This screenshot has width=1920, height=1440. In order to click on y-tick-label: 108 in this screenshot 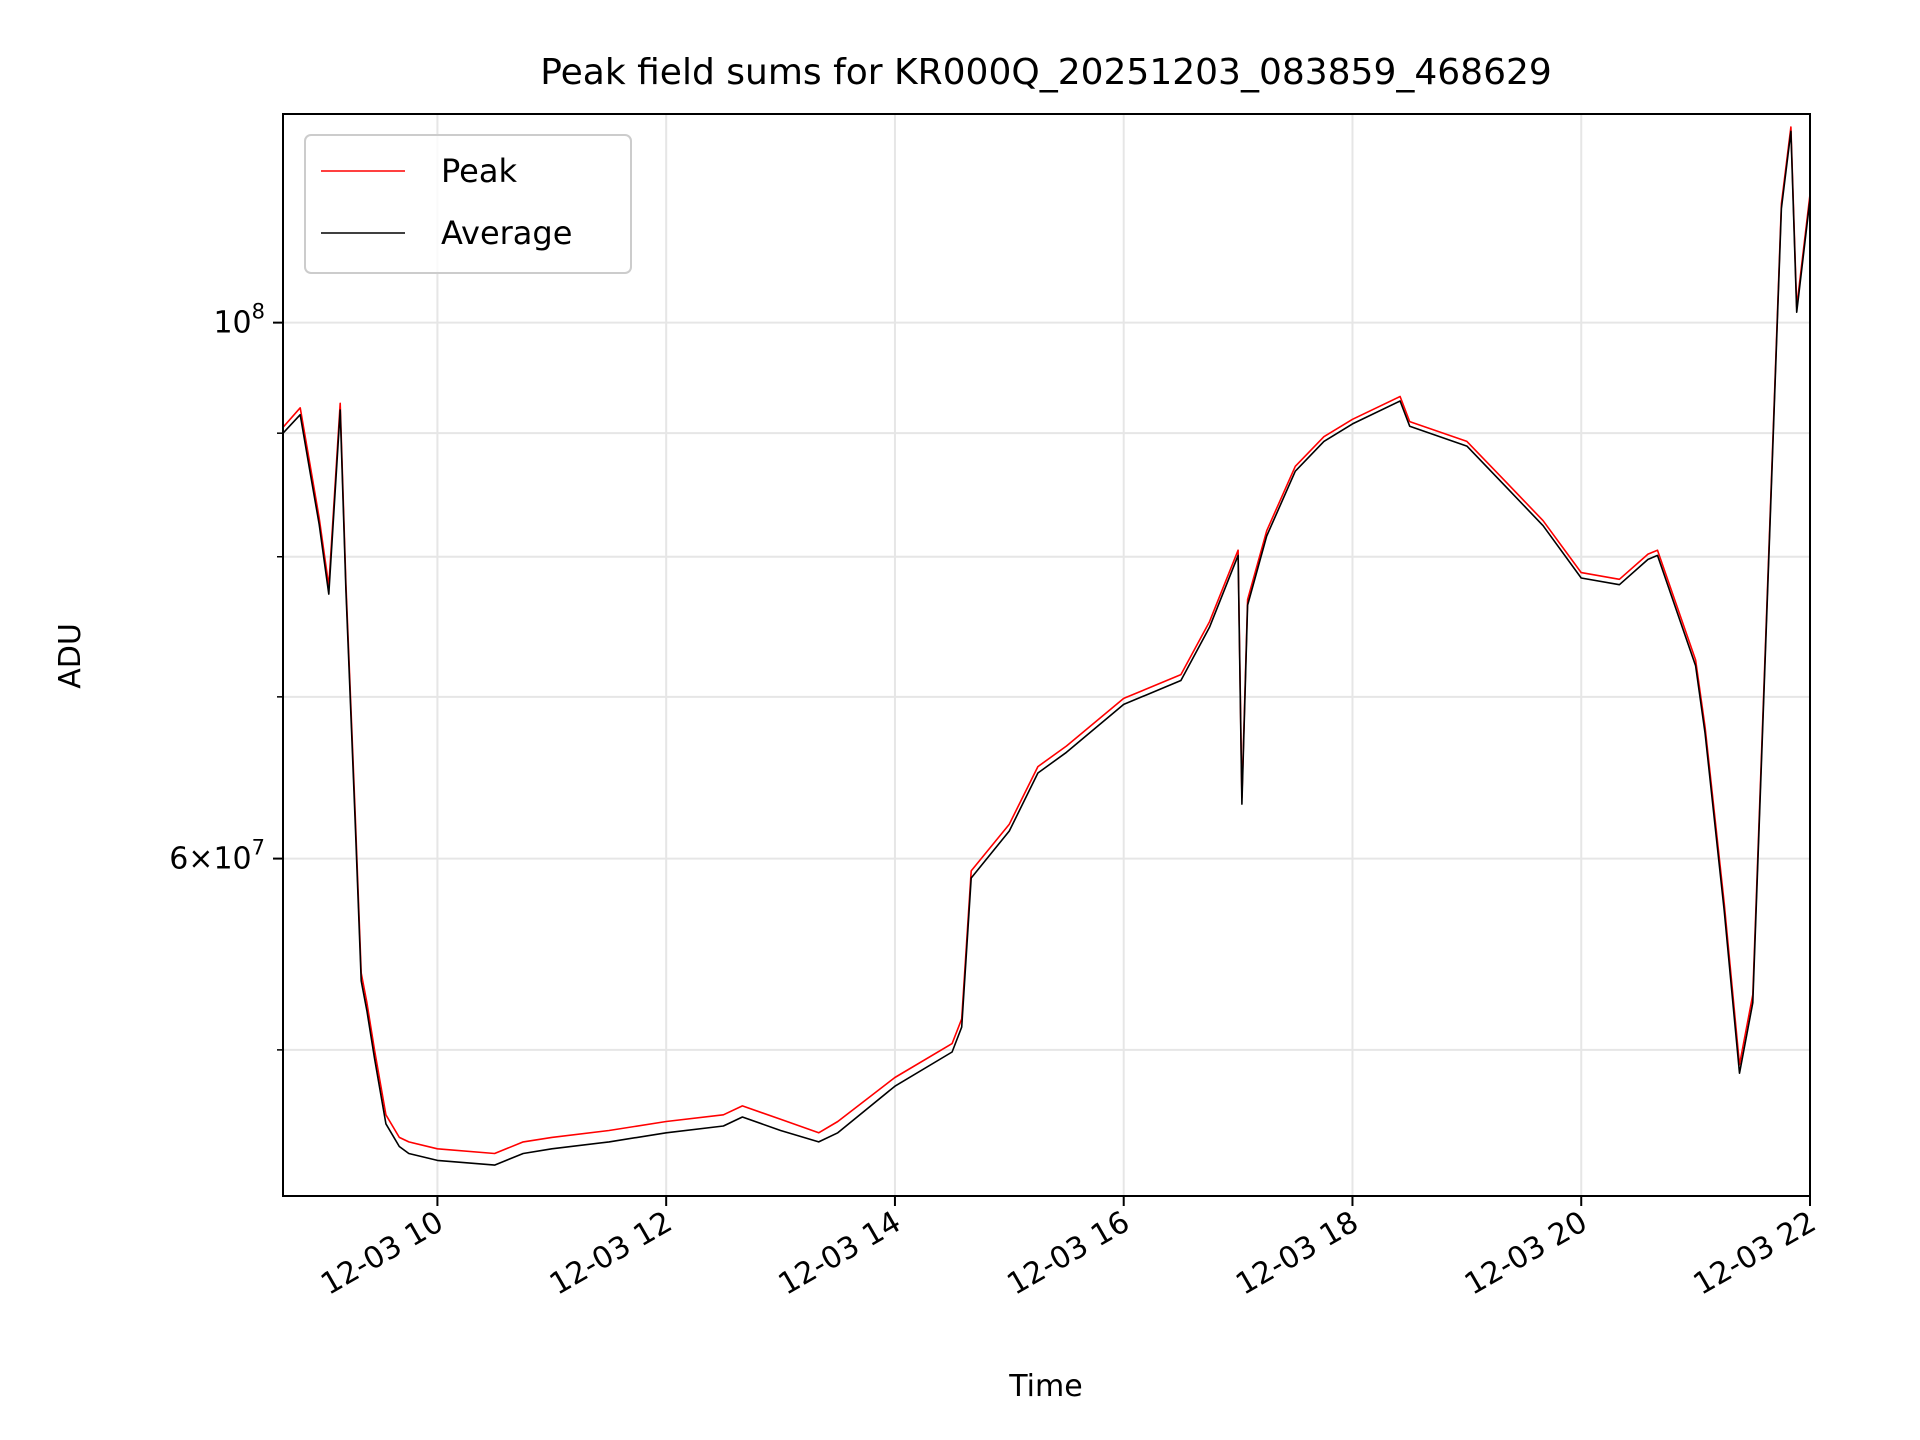, I will do `click(239, 320)`.